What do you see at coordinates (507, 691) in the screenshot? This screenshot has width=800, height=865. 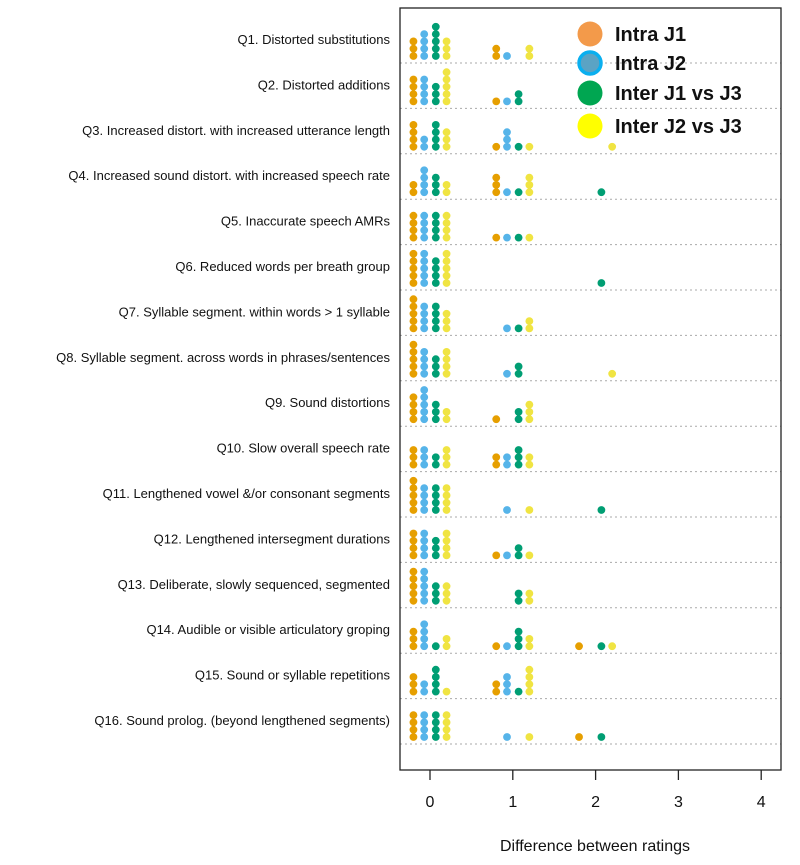 I see `dot-q15-intra-j2` at bounding box center [507, 691].